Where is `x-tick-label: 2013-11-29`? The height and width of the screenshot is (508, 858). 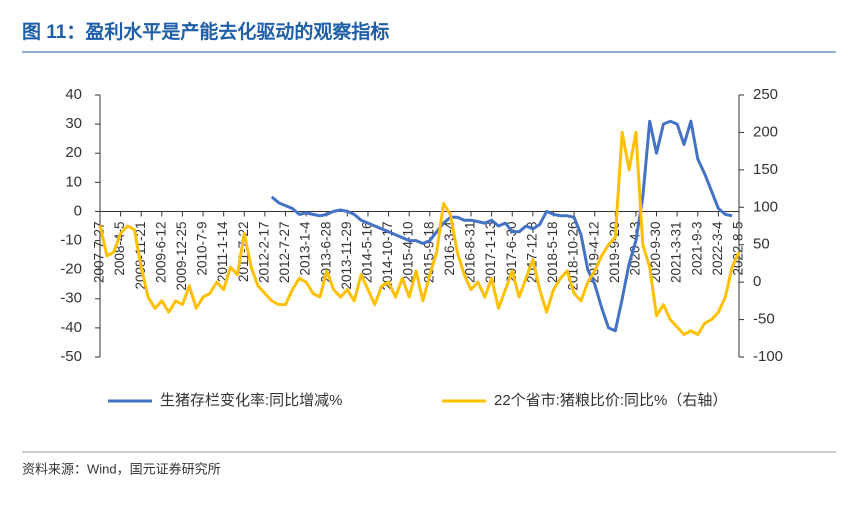
x-tick-label: 2013-11-29 is located at coordinates (346, 255).